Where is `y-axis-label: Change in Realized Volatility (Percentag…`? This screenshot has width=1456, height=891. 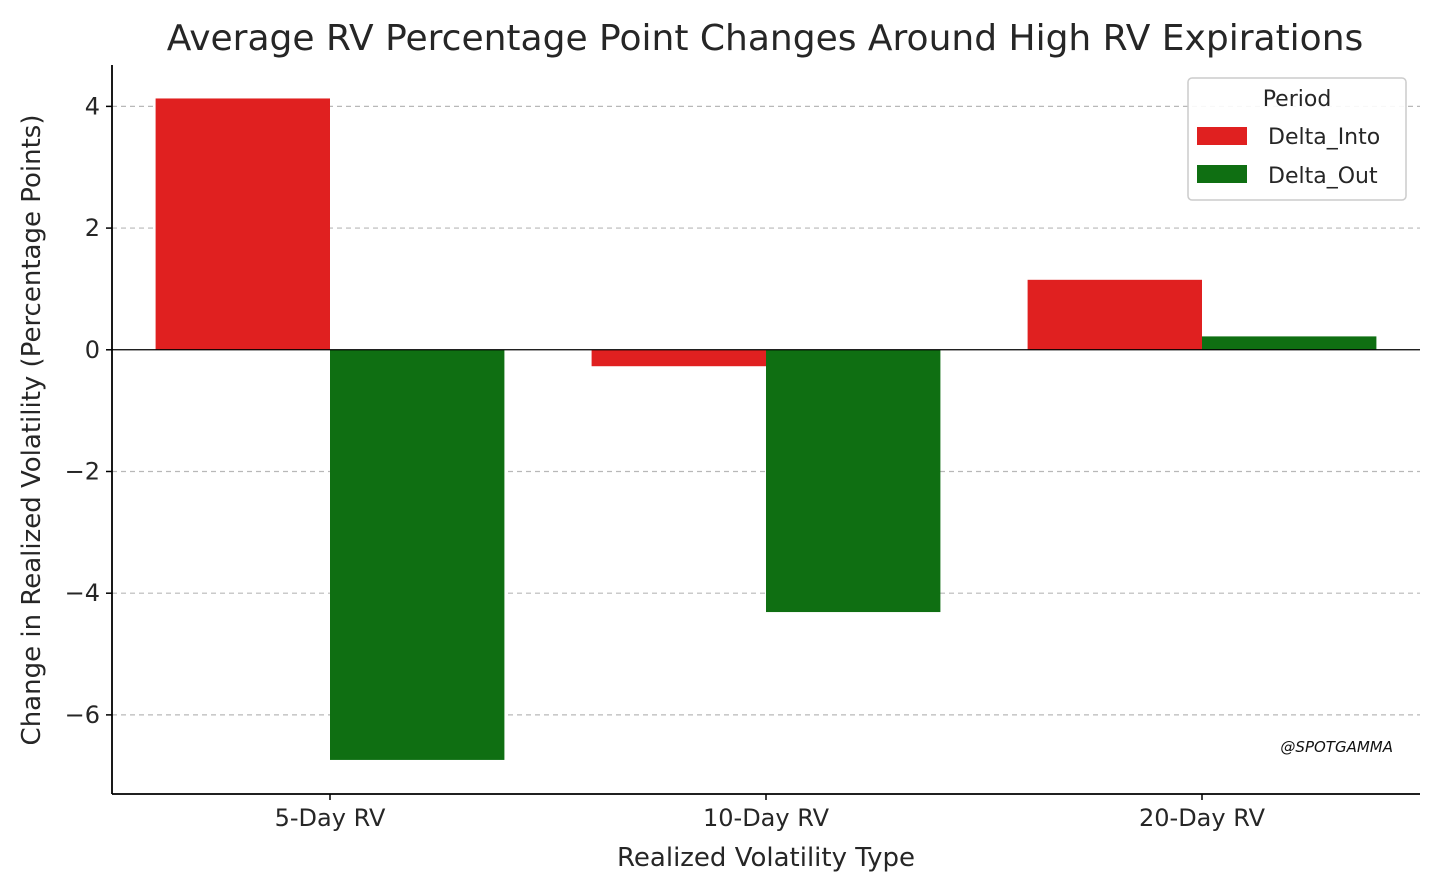
y-axis-label: Change in Realized Volatility (Percentag… is located at coordinates (32, 430).